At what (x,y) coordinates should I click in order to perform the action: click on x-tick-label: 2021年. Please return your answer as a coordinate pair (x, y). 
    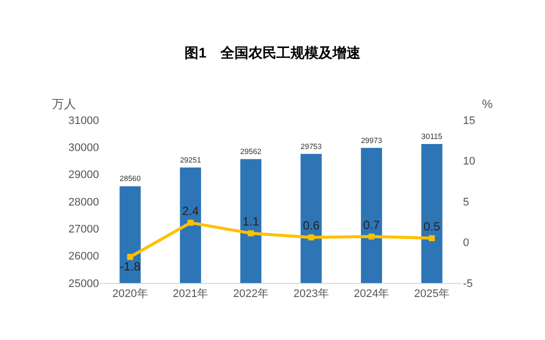
    Looking at the image, I should click on (190, 294).